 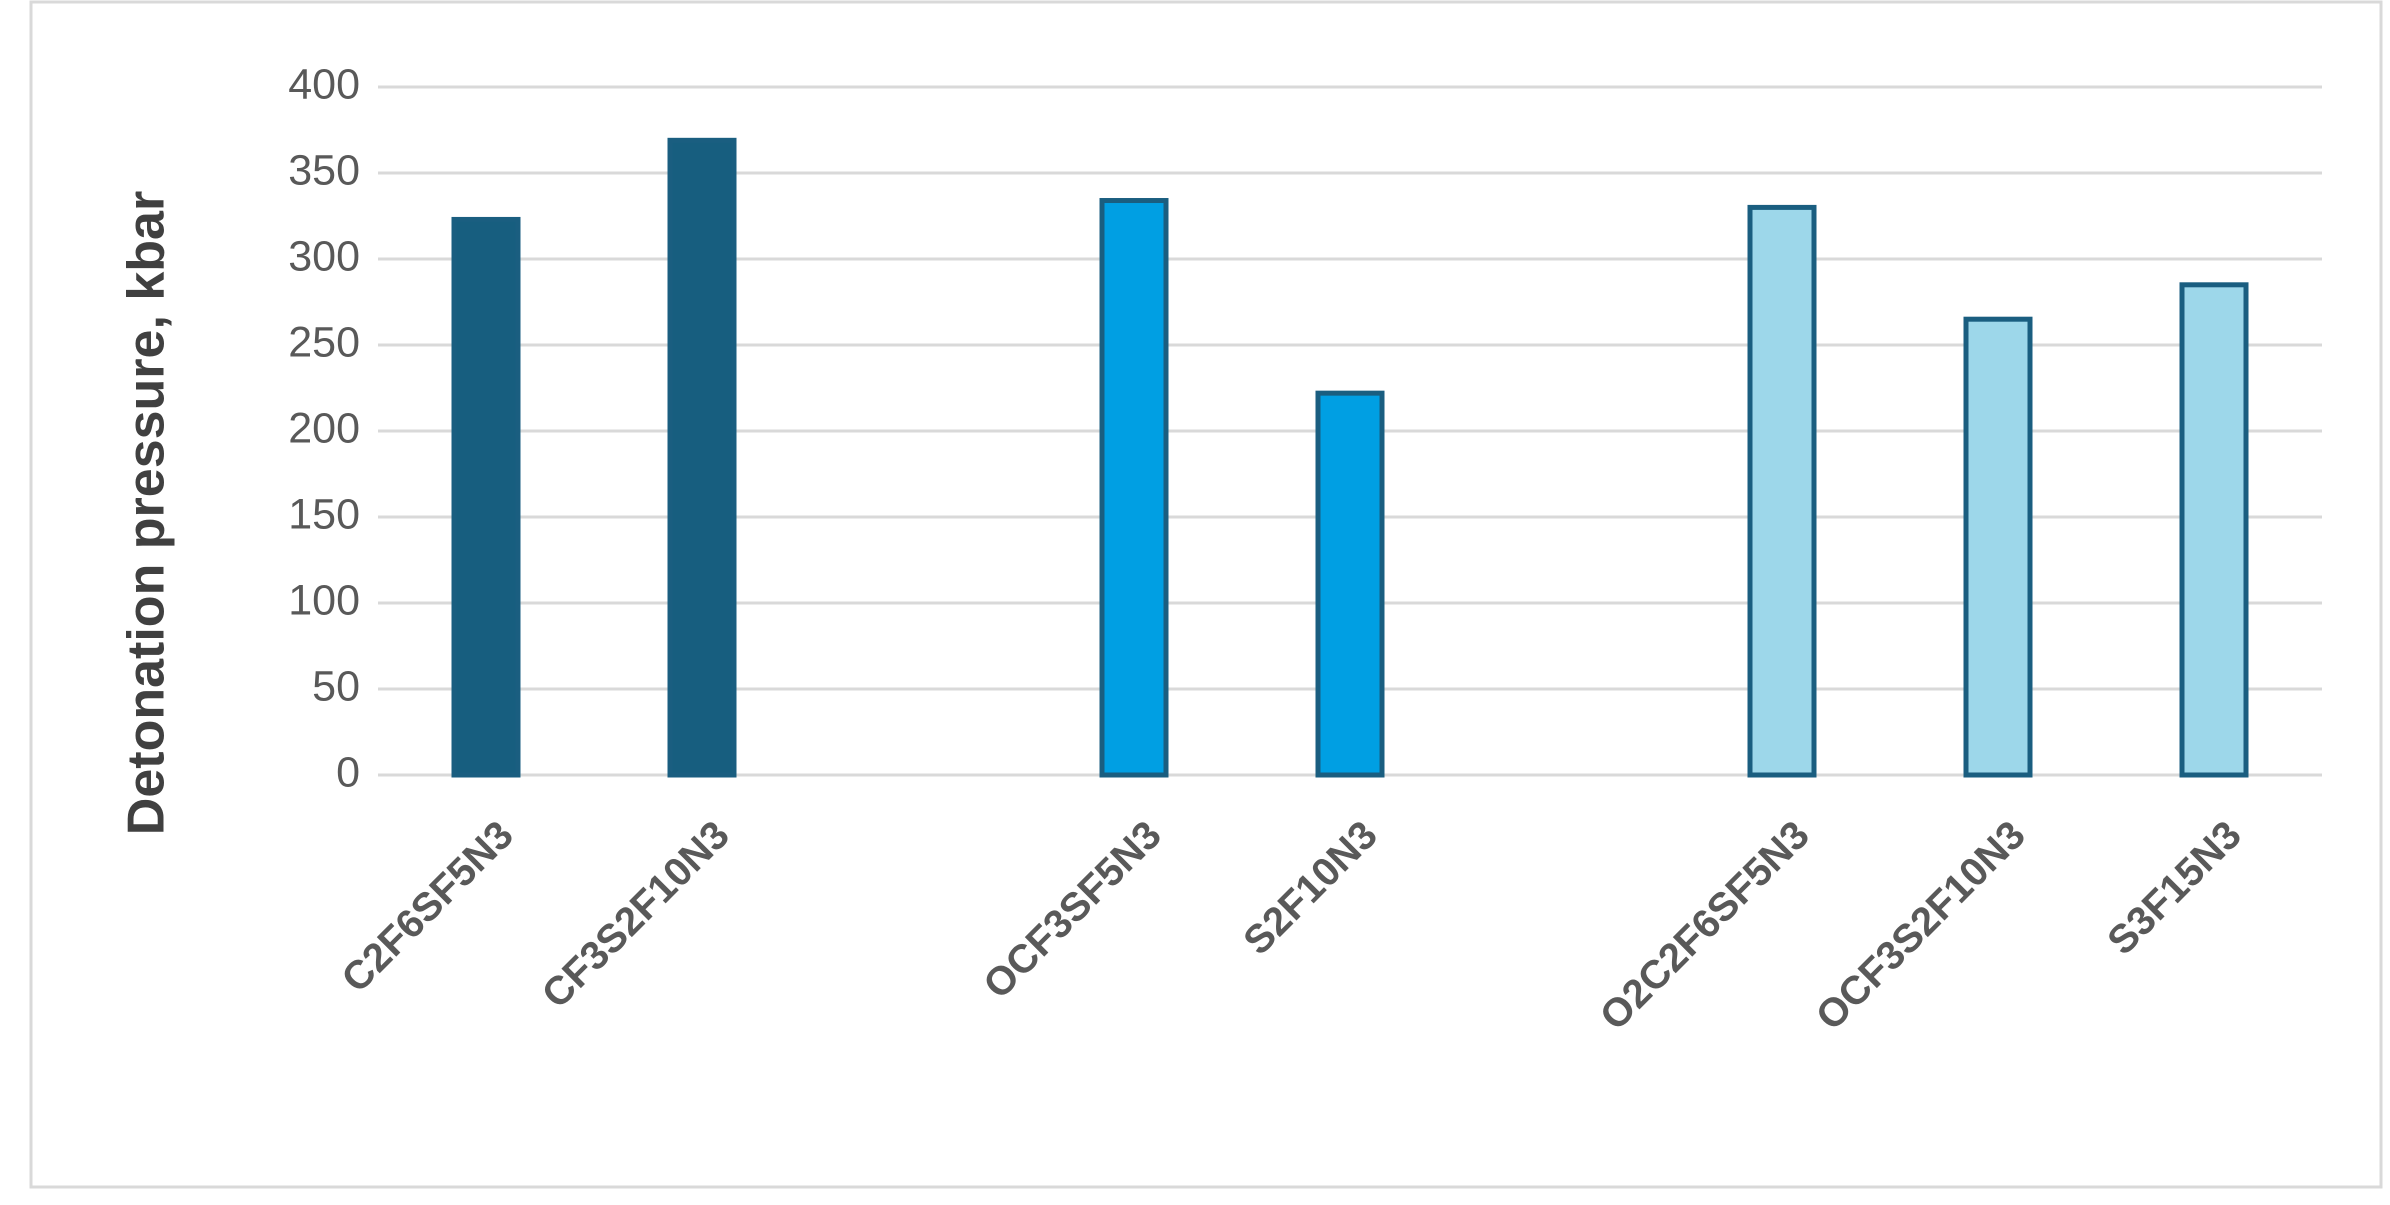 What do you see at coordinates (1921, 926) in the screenshot?
I see `x-tick-label: OCF3S2F10N3` at bounding box center [1921, 926].